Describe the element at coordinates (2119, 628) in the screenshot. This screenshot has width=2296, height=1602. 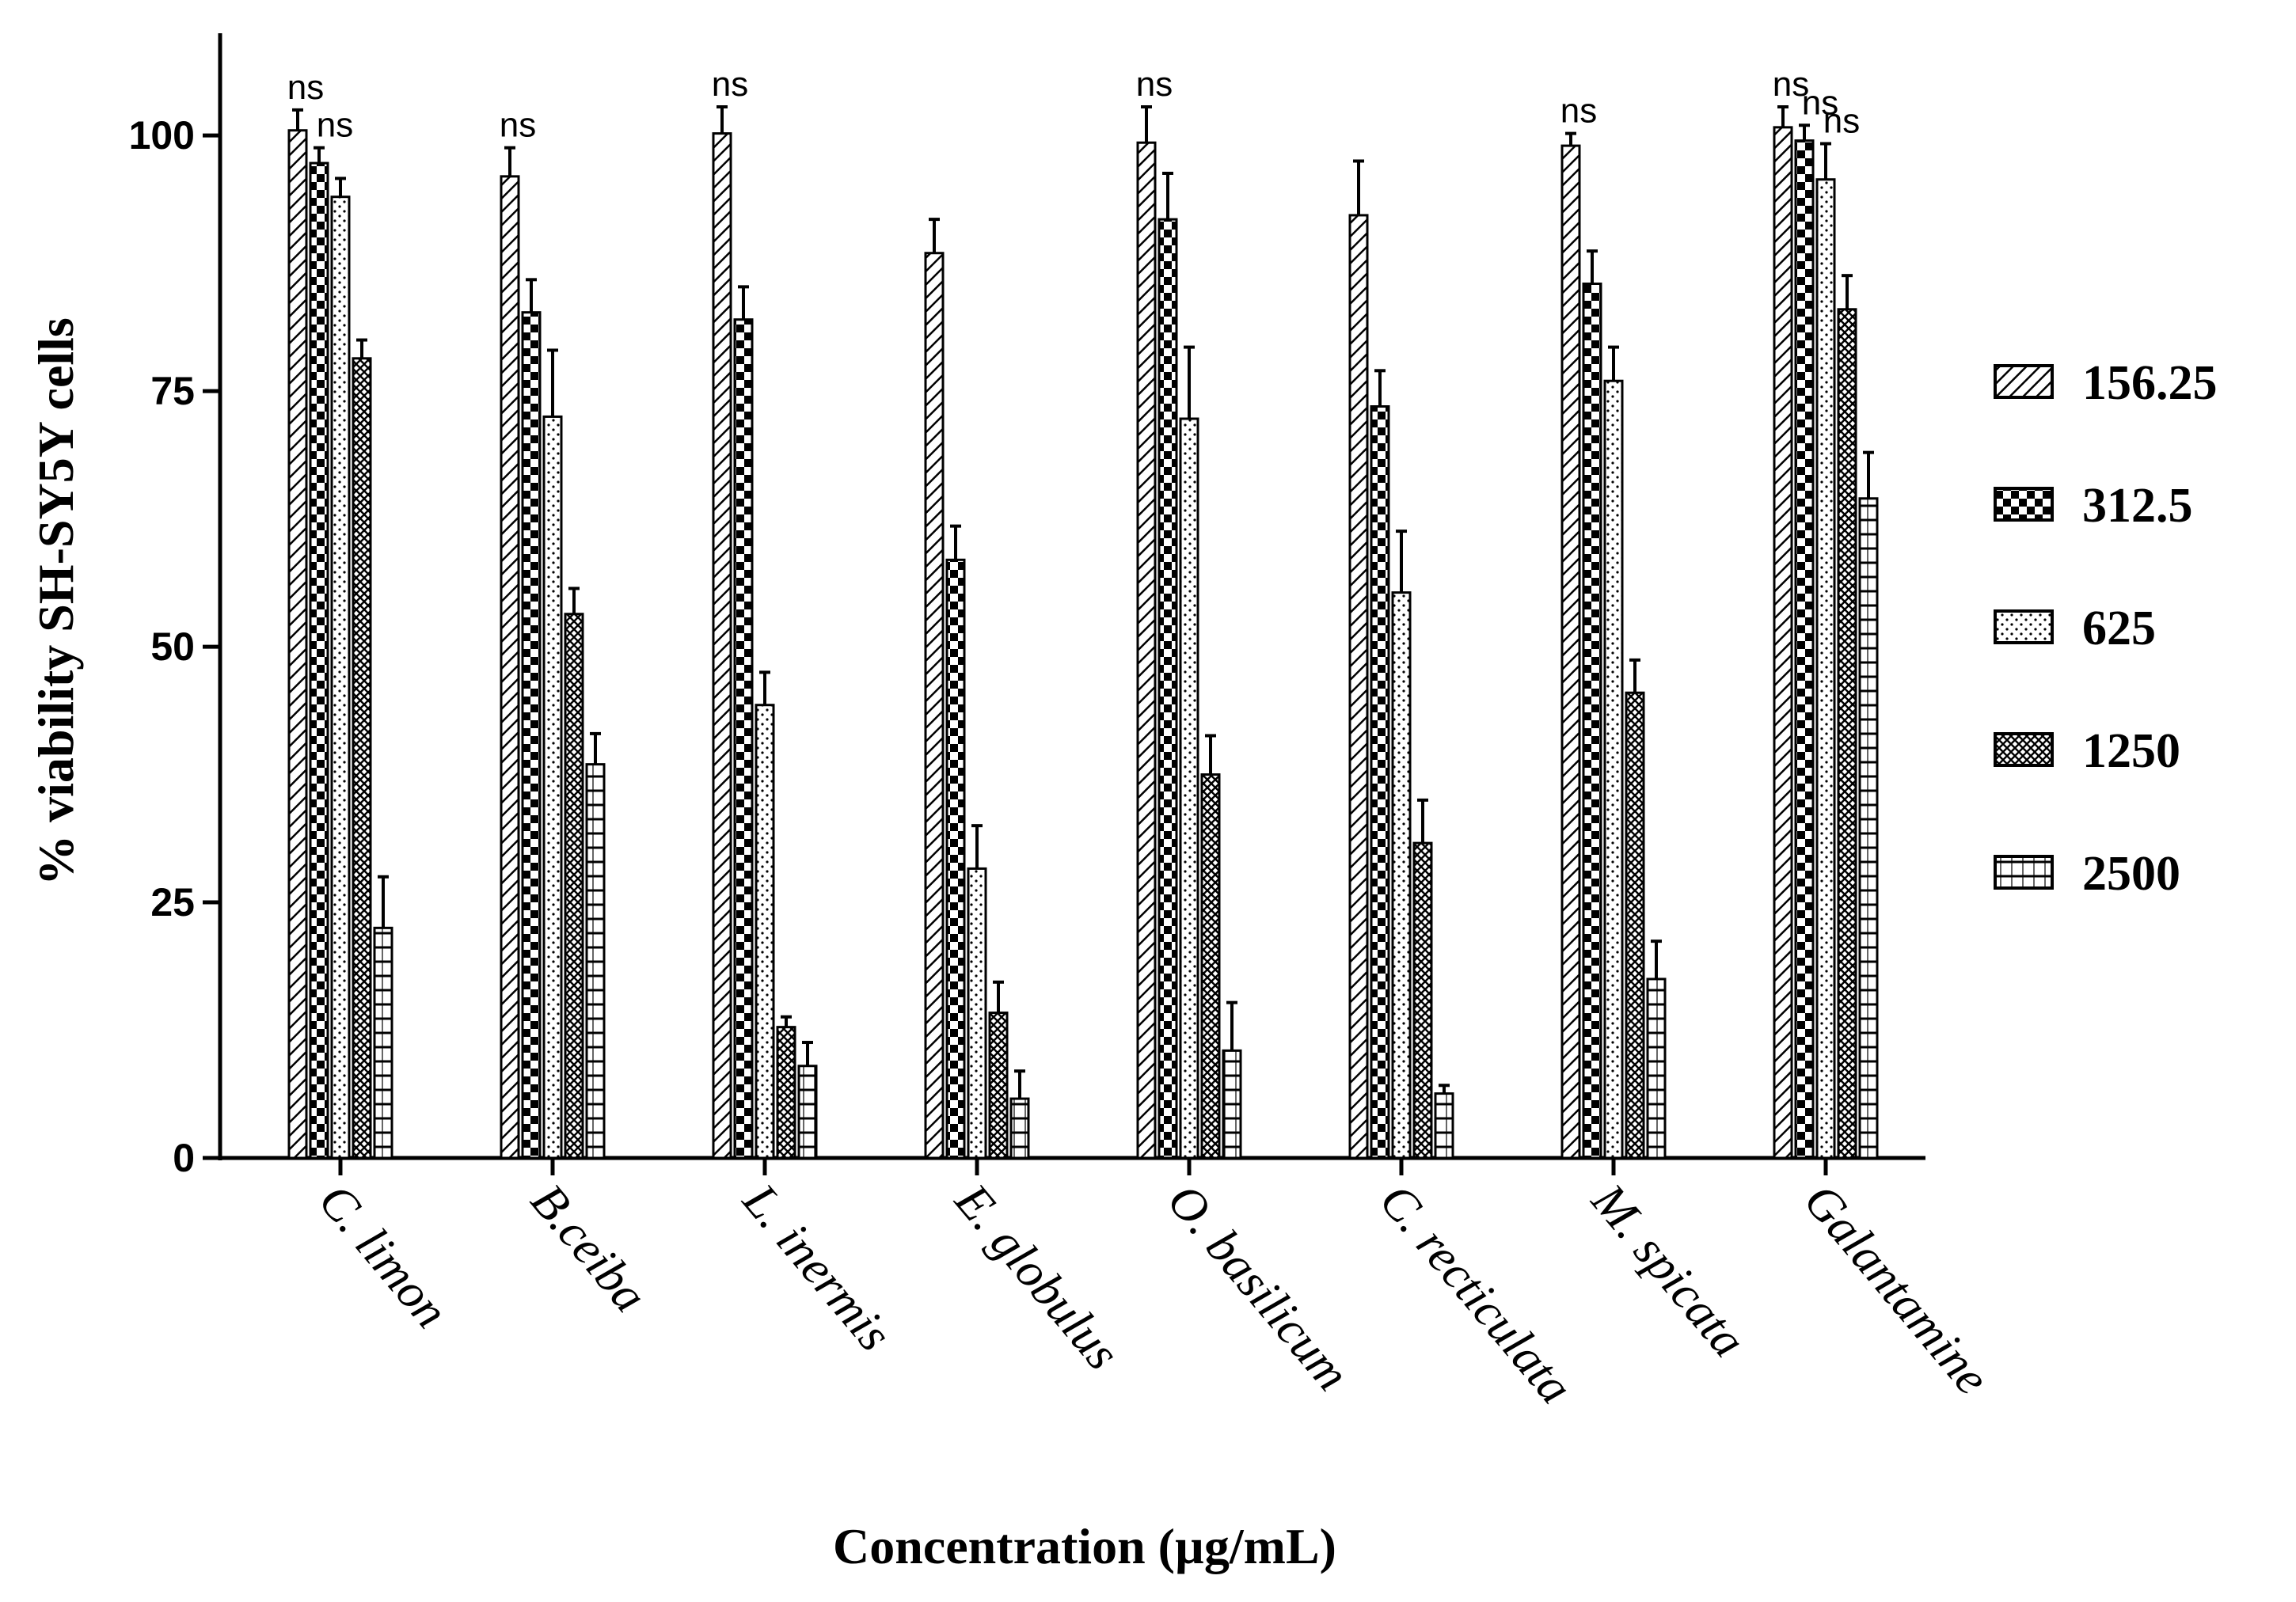
I see `legend-label: 625` at that location.